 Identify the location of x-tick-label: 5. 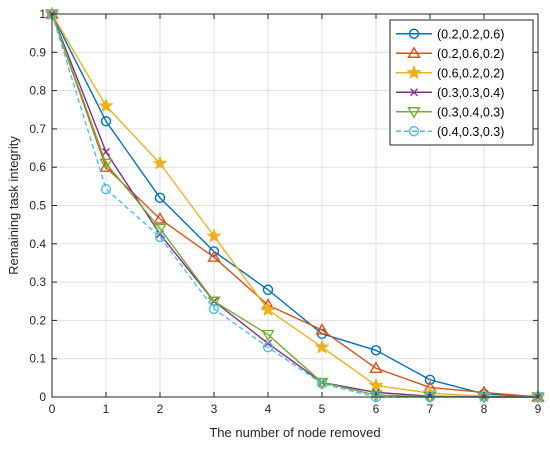
(322, 409).